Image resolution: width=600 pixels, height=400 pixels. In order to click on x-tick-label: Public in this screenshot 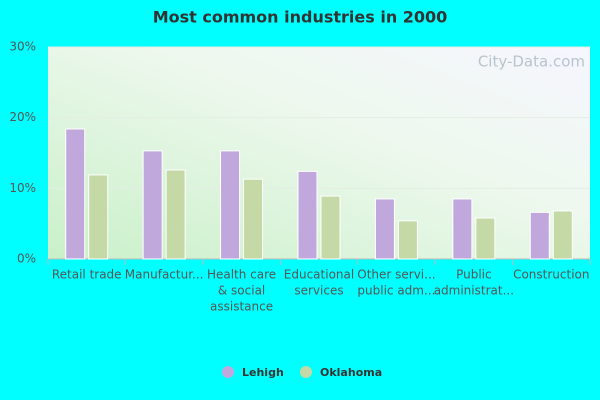, I will do `click(474, 275)`.